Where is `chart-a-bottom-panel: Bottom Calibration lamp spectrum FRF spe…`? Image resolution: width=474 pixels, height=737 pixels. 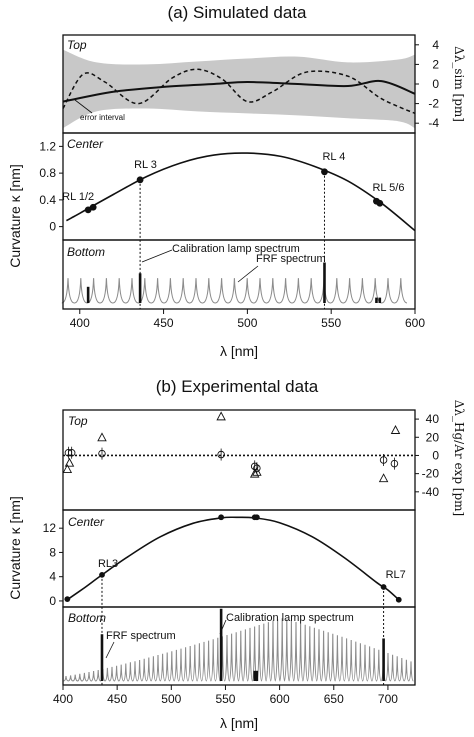
chart-a-bottom-panel: Bottom Calibration lamp spectrum FRF spe… is located at coordinates (238, 274).